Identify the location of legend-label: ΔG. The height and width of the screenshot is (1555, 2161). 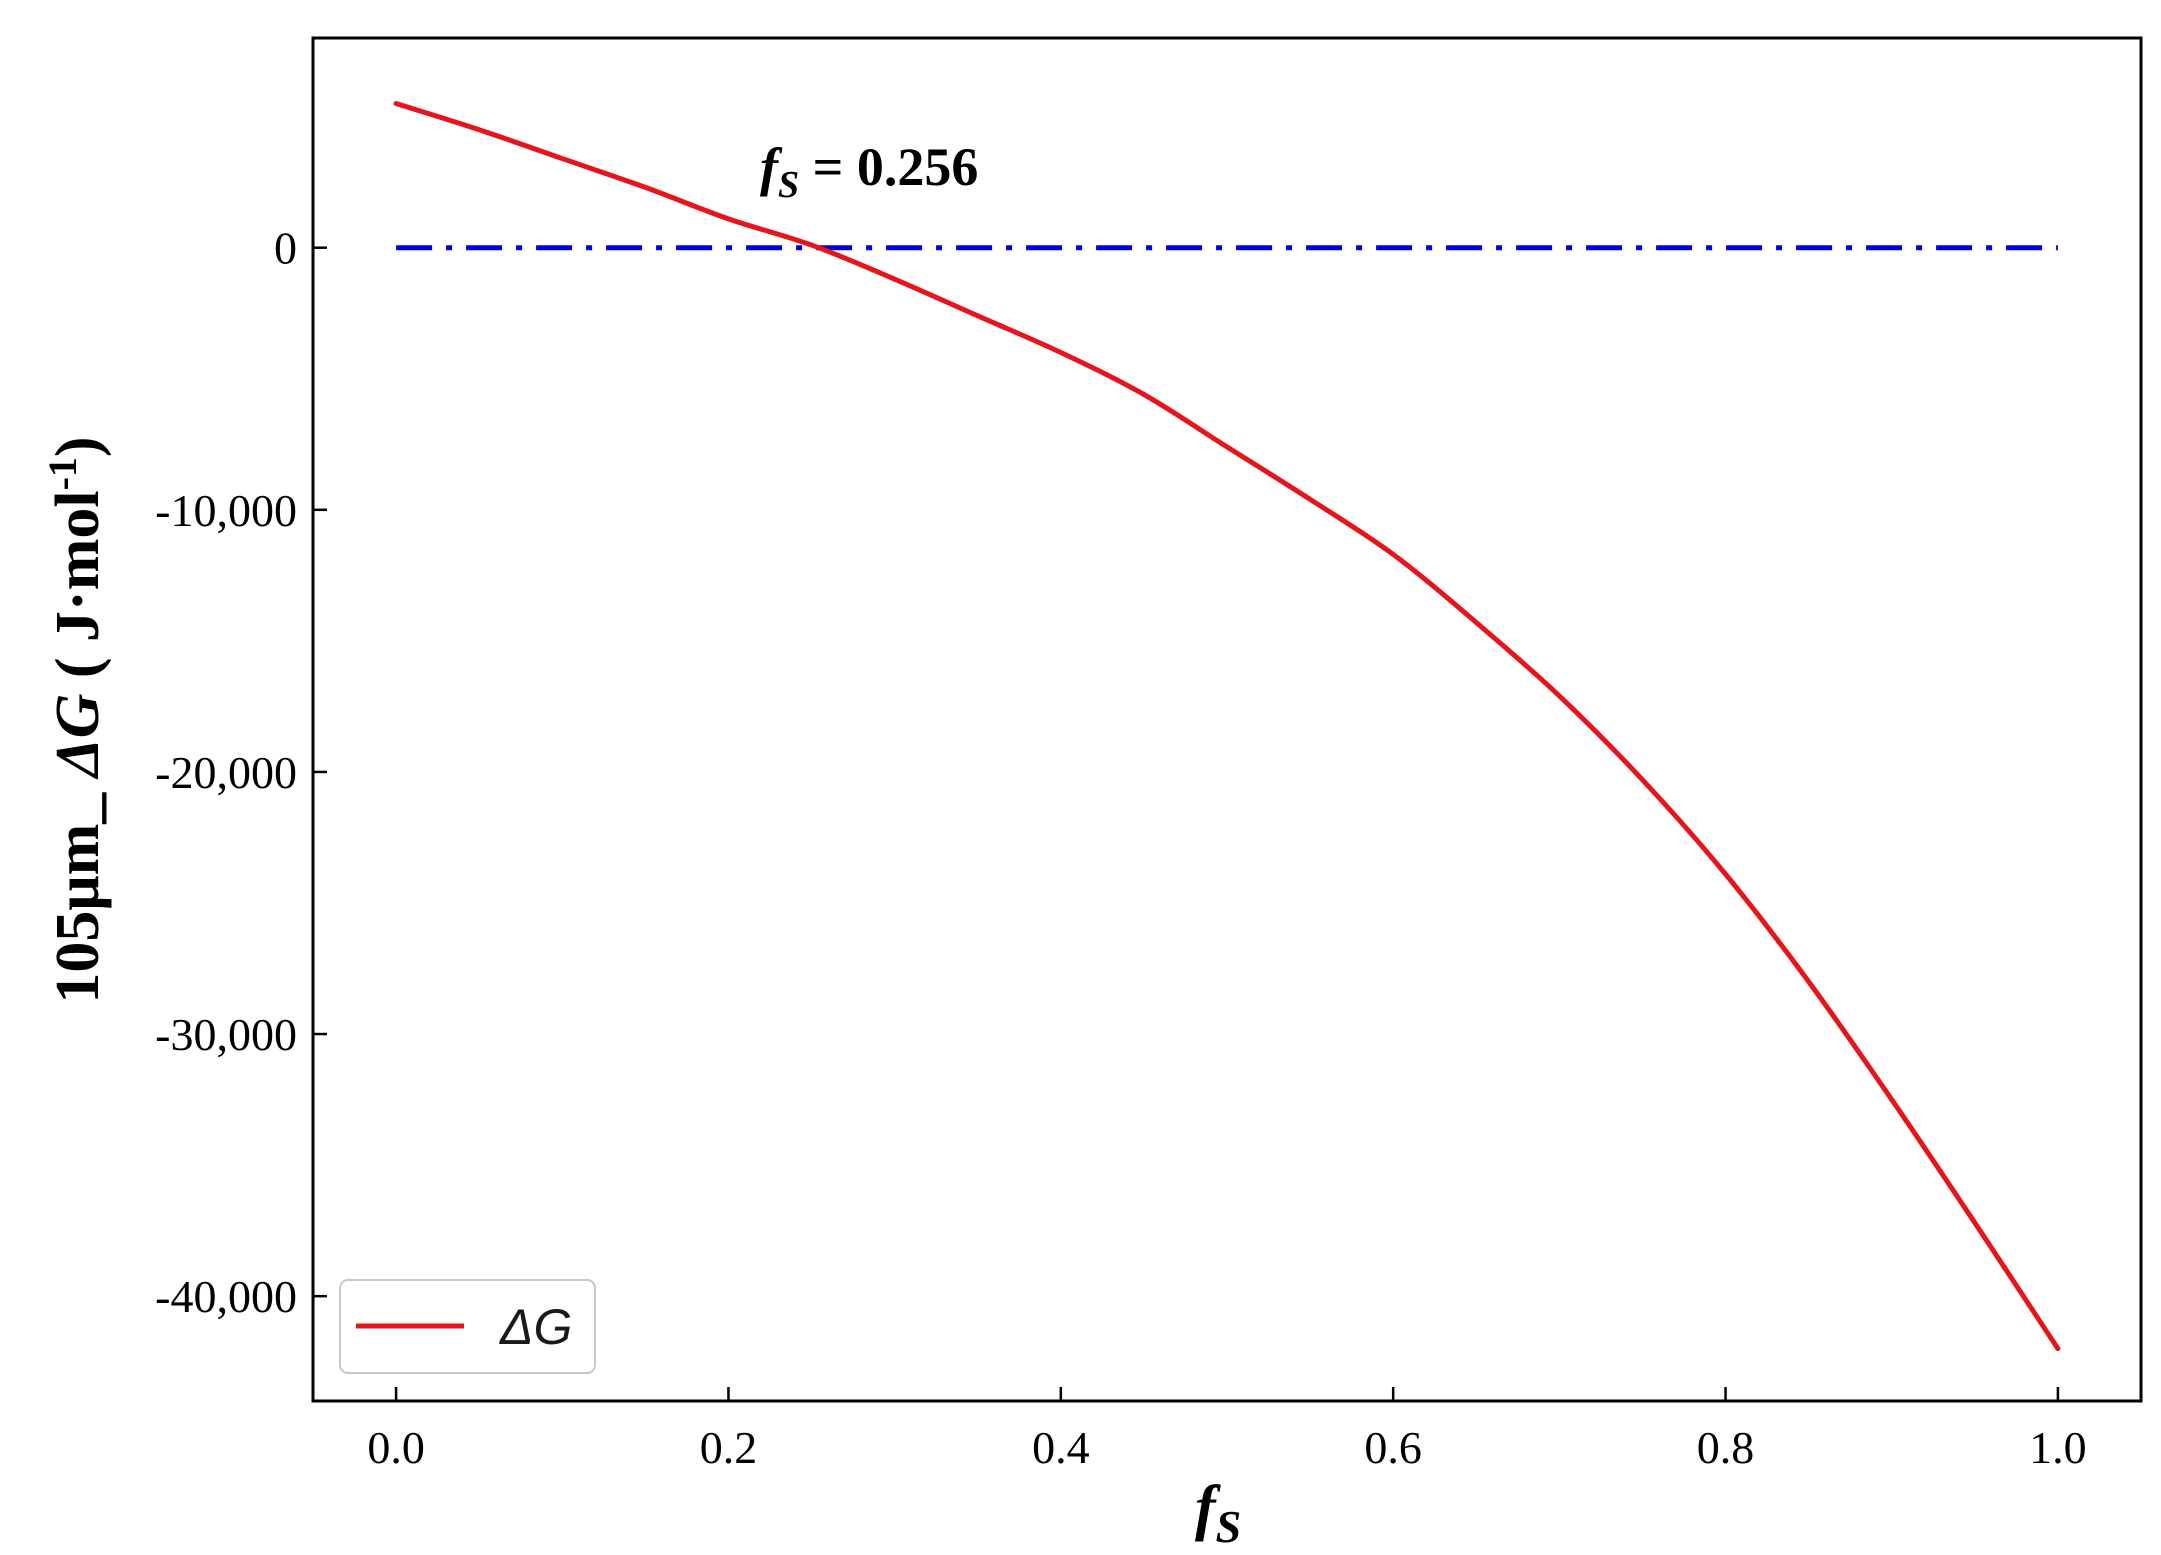
(535, 1327).